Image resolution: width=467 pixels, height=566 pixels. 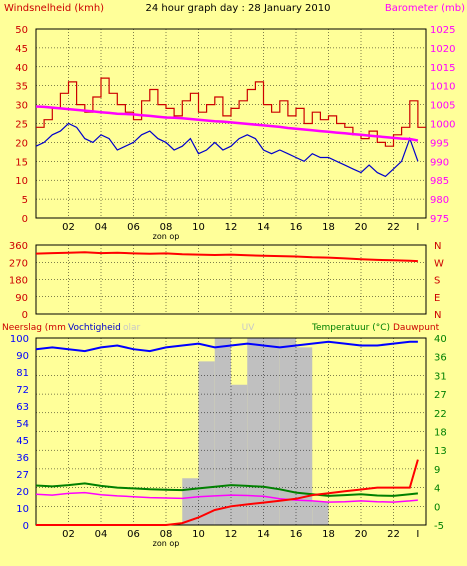 I want to click on humidity-y-tick: 36, so click(x=22, y=458).